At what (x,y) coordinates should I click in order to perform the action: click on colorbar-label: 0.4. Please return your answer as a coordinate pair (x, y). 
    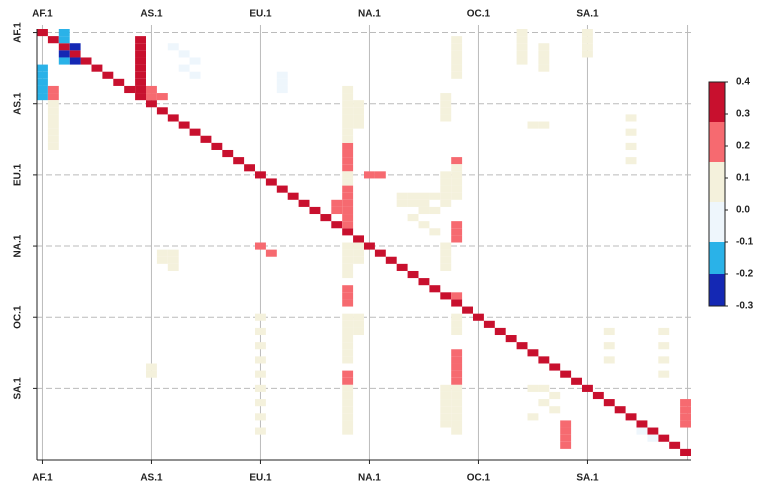
    Looking at the image, I should click on (743, 82).